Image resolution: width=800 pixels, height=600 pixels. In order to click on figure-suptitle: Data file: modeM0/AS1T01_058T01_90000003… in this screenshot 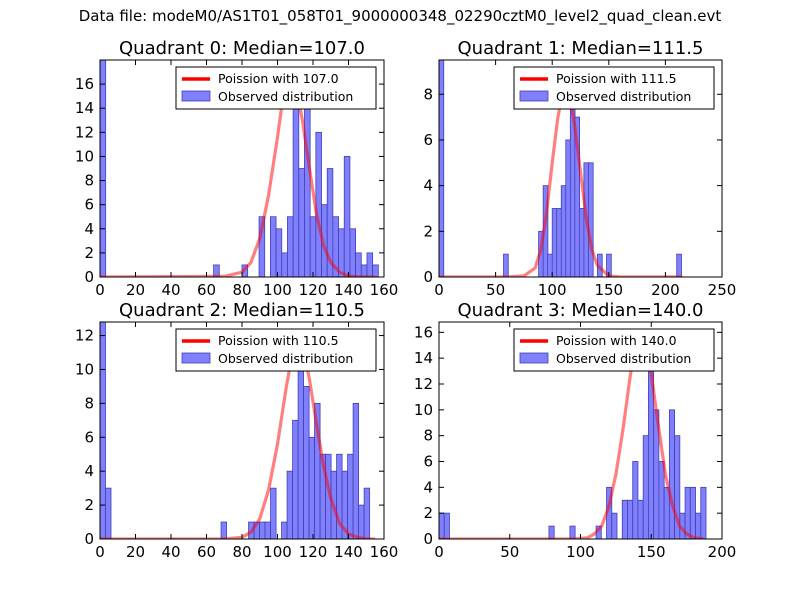, I will do `click(400, 16)`.